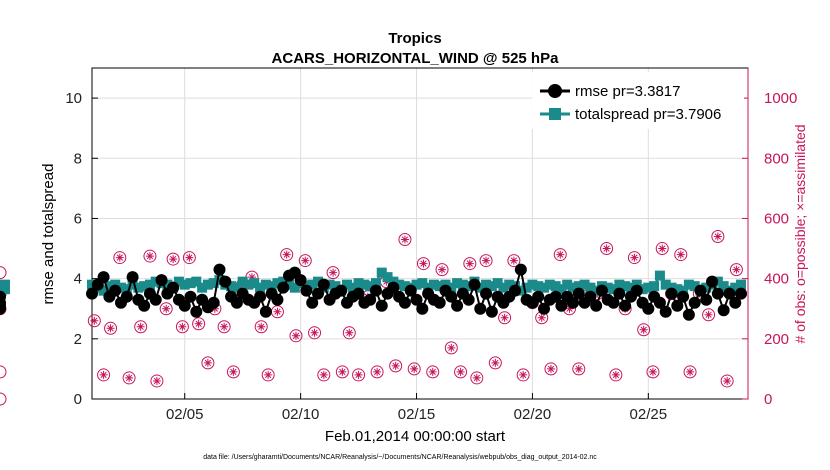 The image size is (830, 470). What do you see at coordinates (555, 91) in the screenshot?
I see `legend-rmse-marker` at bounding box center [555, 91].